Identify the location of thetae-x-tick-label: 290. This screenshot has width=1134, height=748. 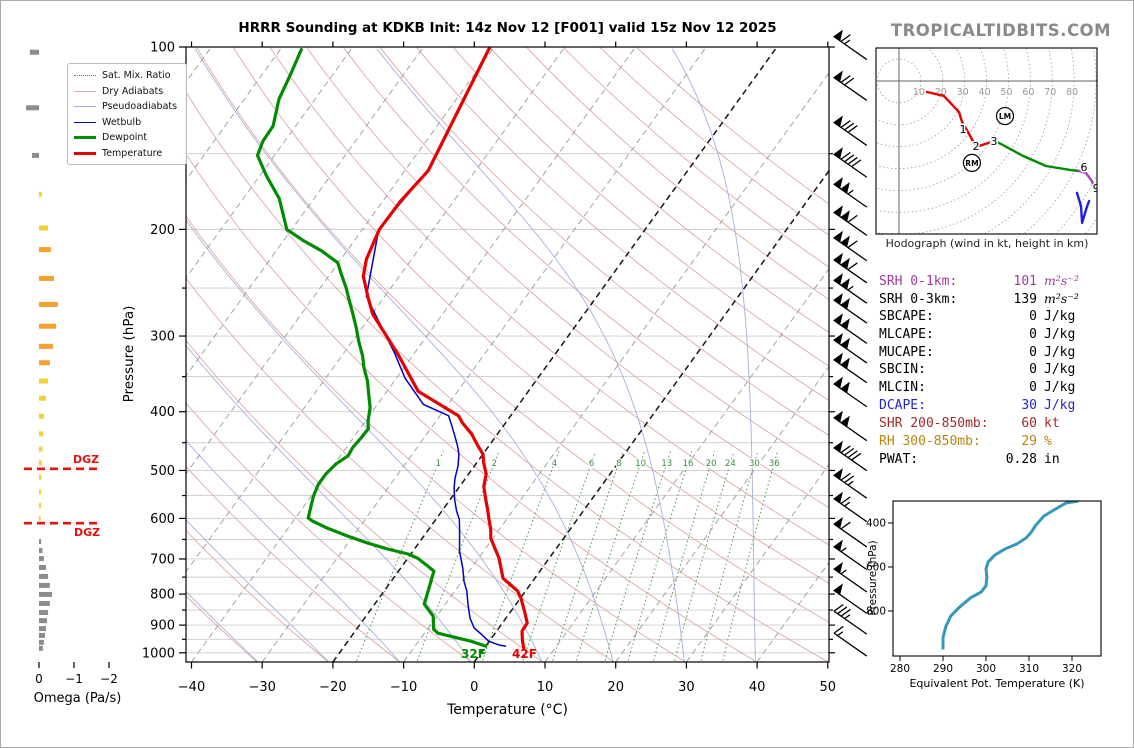
(943, 669).